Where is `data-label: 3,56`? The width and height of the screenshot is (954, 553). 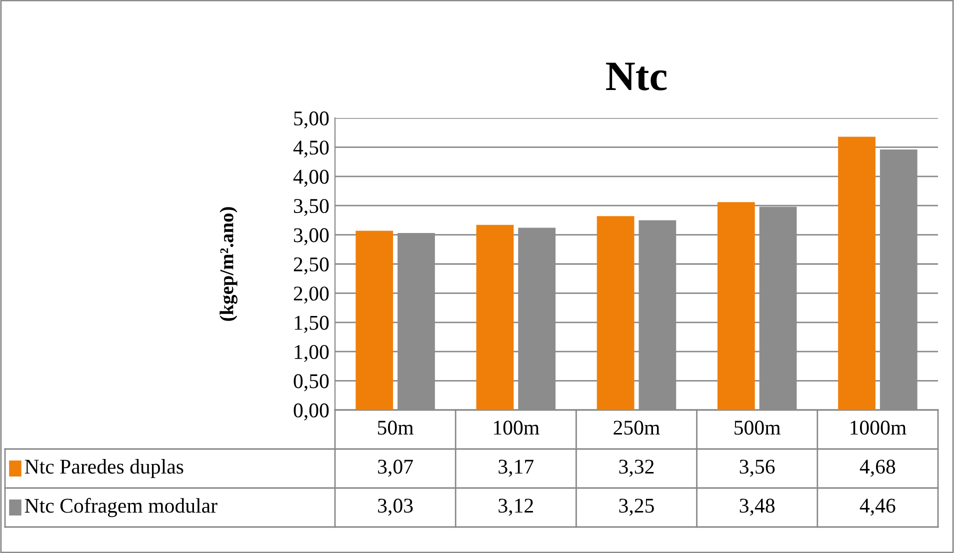
data-label: 3,56 is located at coordinates (757, 468).